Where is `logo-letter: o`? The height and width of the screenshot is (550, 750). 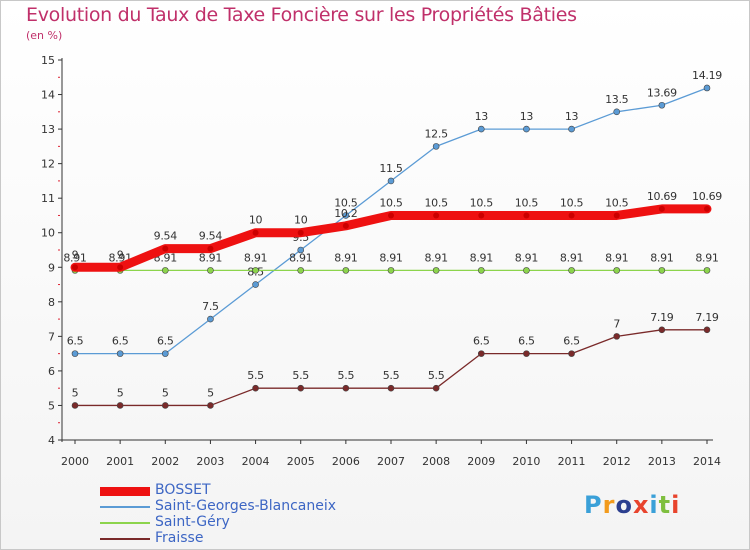 logo-letter: o is located at coordinates (624, 505).